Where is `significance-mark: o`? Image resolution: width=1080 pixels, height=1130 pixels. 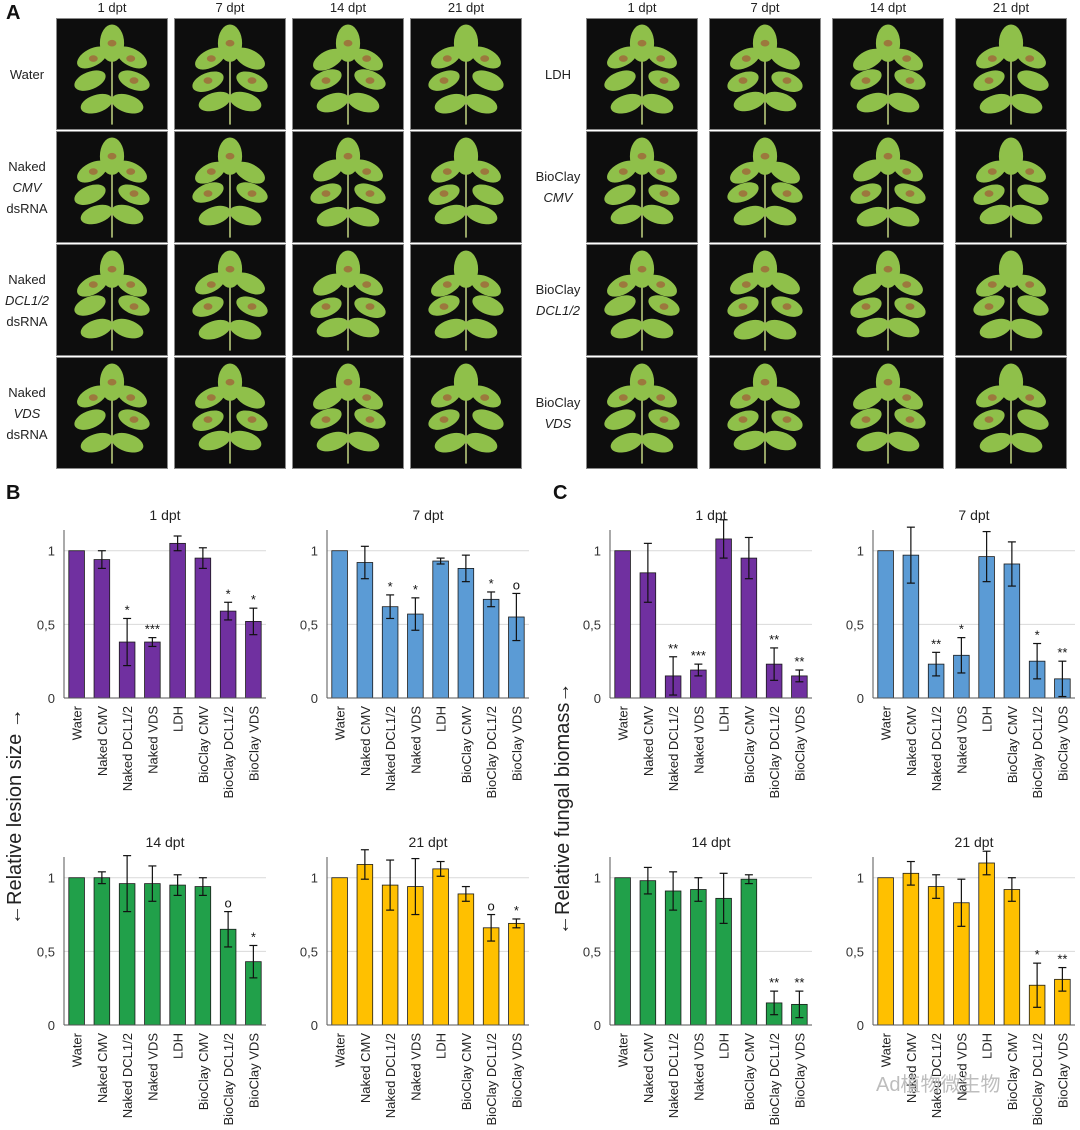
significance-mark: o is located at coordinates (491, 906).